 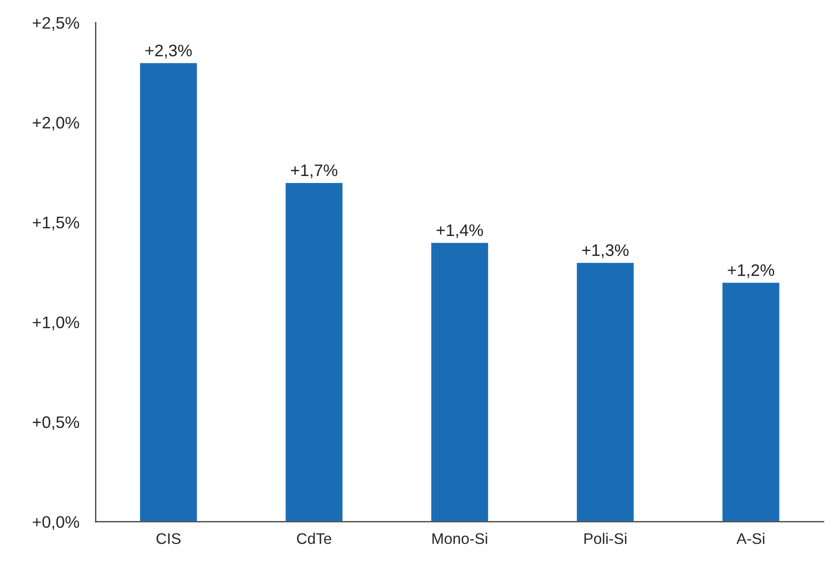 I want to click on y-tick-label: +1,5%, so click(x=56, y=223).